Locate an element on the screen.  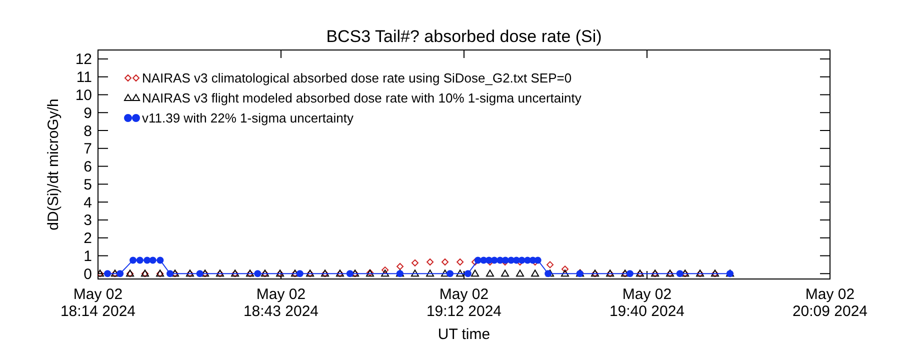
x-tick-label: May 02 18:43 2024 is located at coordinates (281, 303).